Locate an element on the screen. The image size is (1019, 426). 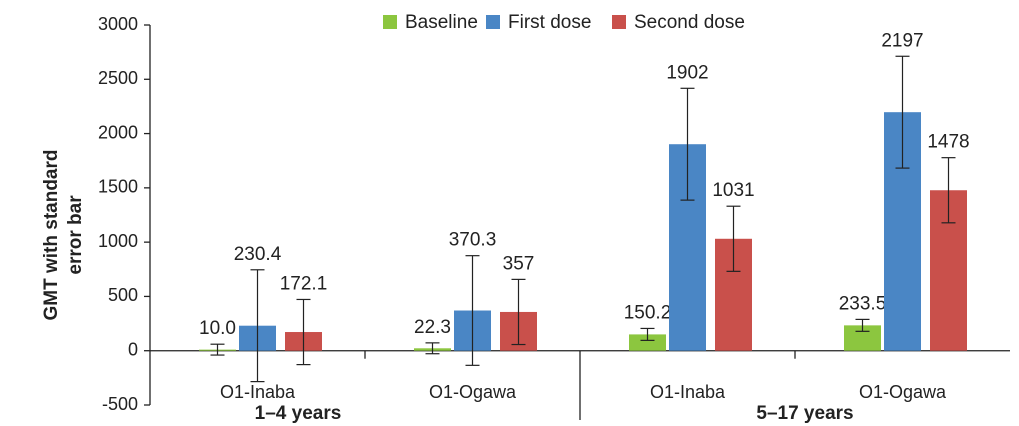
bar is located at coordinates (647, 342).